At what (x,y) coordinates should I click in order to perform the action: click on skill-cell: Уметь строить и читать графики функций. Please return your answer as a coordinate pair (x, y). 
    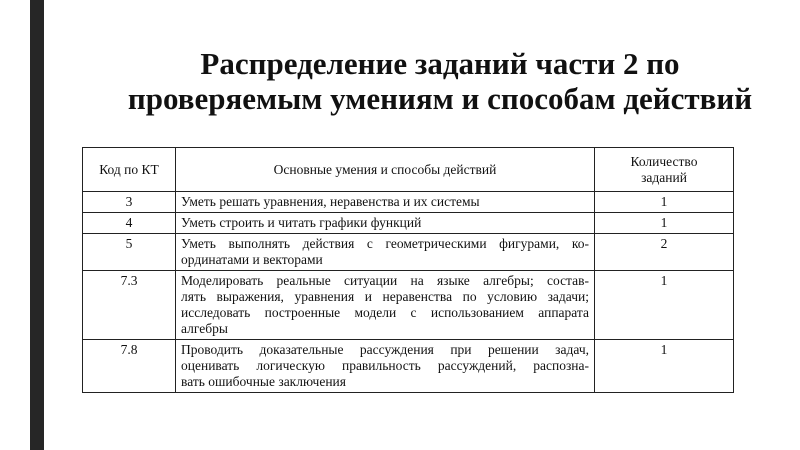
    Looking at the image, I should click on (385, 223).